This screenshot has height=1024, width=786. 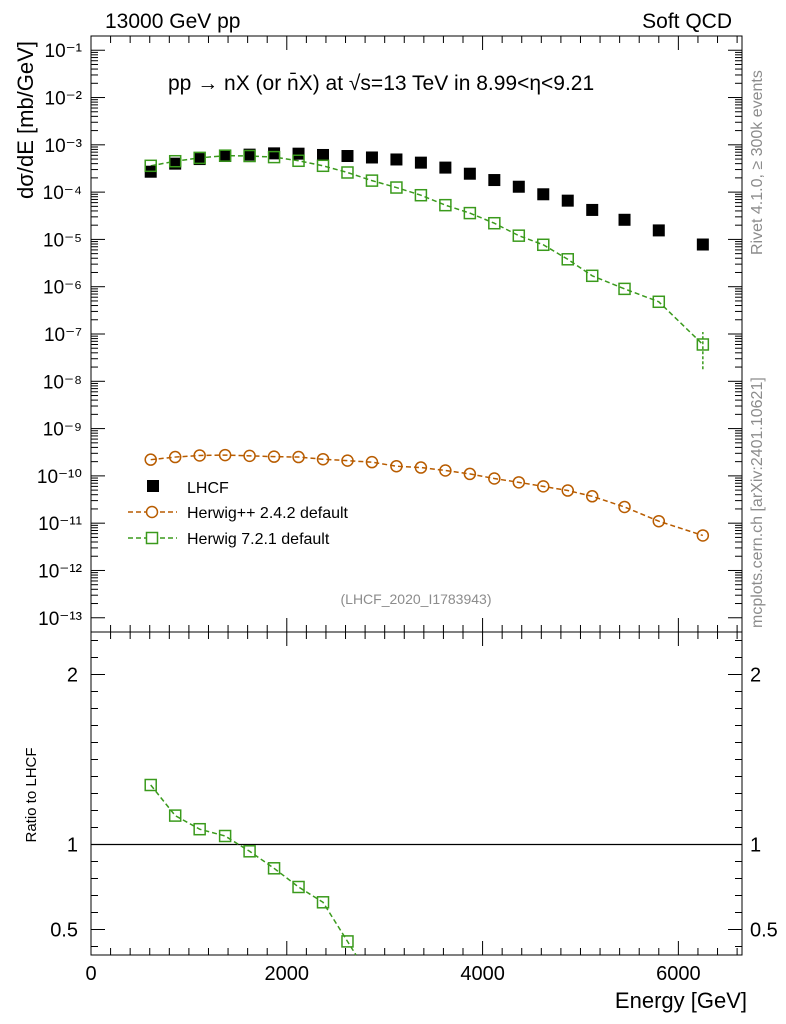 I want to click on ratio-tick-label-left: 0.5, so click(x=64, y=931).